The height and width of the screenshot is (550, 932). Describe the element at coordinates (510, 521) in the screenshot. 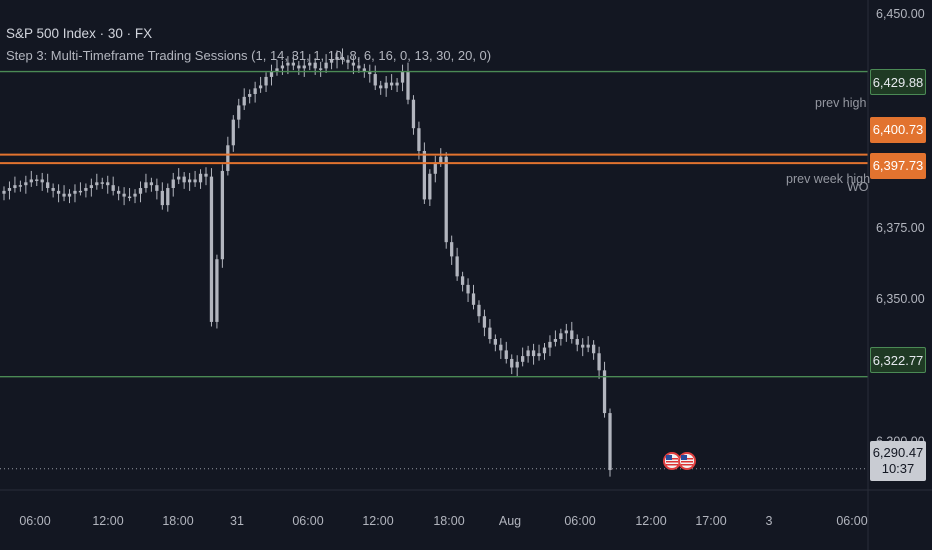

I see `x-tick-label: Aug` at that location.